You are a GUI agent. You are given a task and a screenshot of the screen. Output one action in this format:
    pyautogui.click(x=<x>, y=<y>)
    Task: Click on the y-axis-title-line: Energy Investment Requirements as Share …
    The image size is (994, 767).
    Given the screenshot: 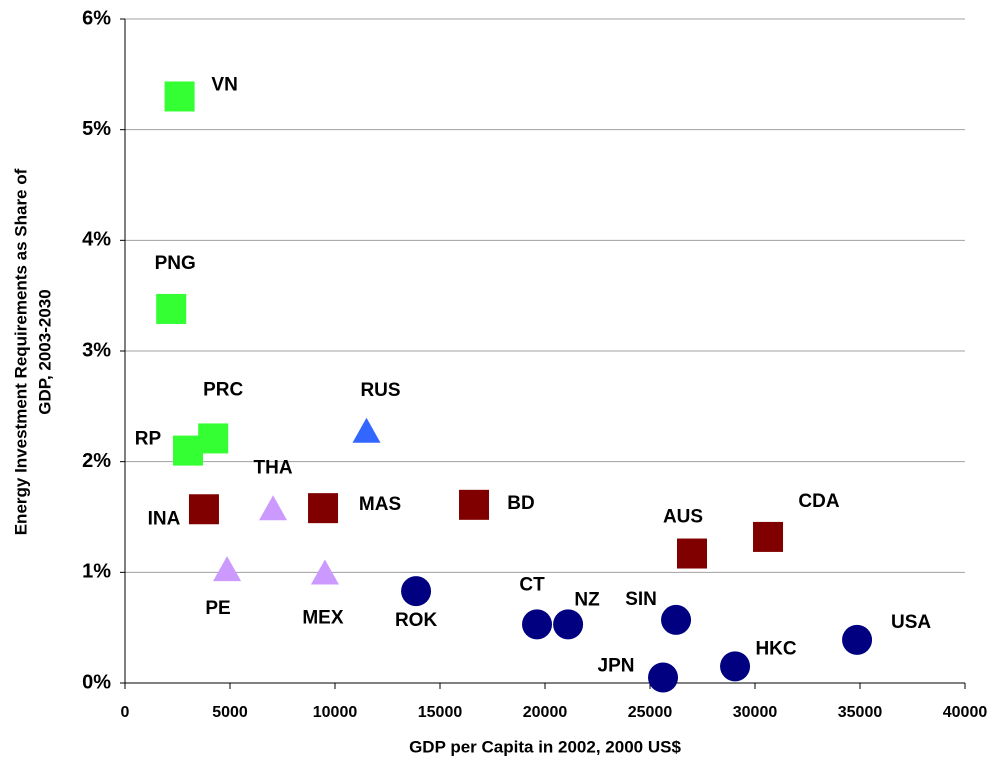 What is the action you would take?
    pyautogui.click(x=20, y=351)
    